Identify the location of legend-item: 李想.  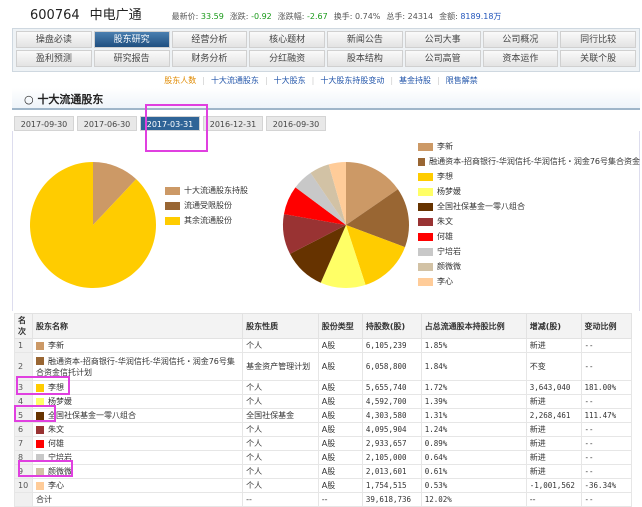
(529, 176).